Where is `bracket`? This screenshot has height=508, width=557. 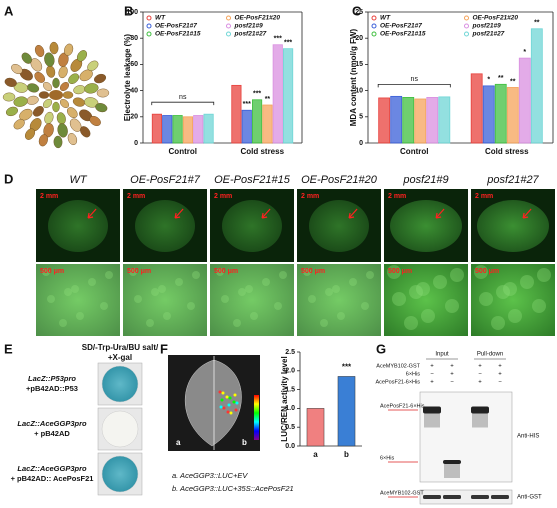
bracket is located at coordinates (414, 85).